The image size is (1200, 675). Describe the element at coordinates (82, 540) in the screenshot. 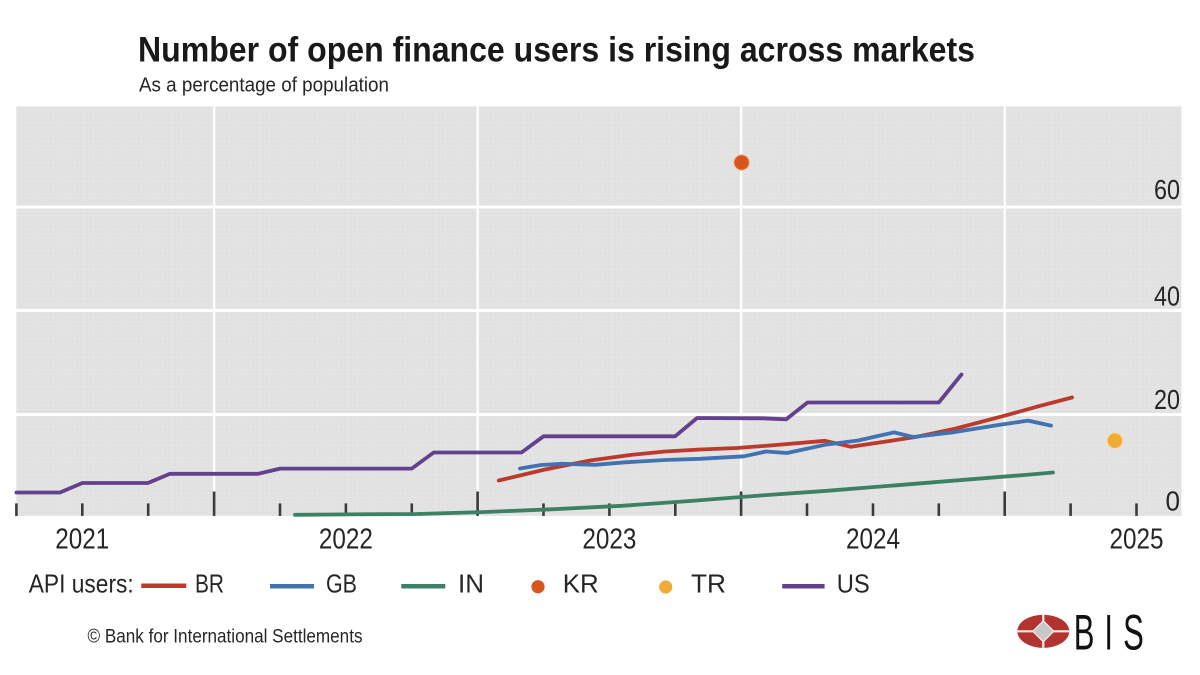

I see `svg-text: 2021` at that location.